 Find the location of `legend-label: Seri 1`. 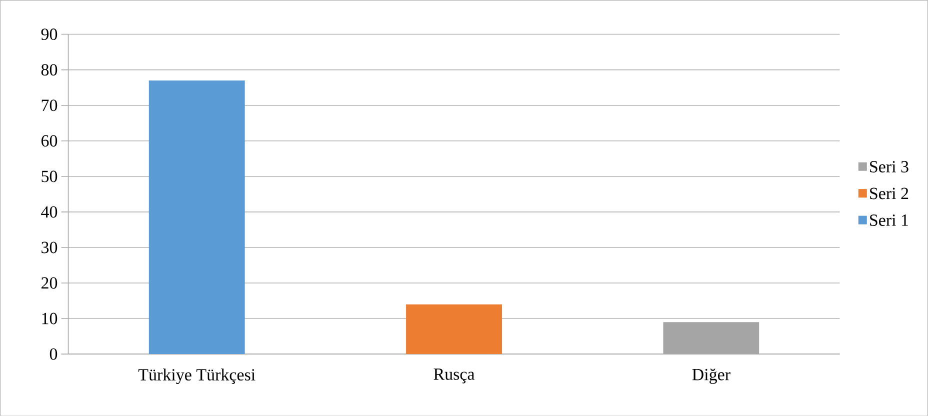

legend-label: Seri 1 is located at coordinates (889, 220).